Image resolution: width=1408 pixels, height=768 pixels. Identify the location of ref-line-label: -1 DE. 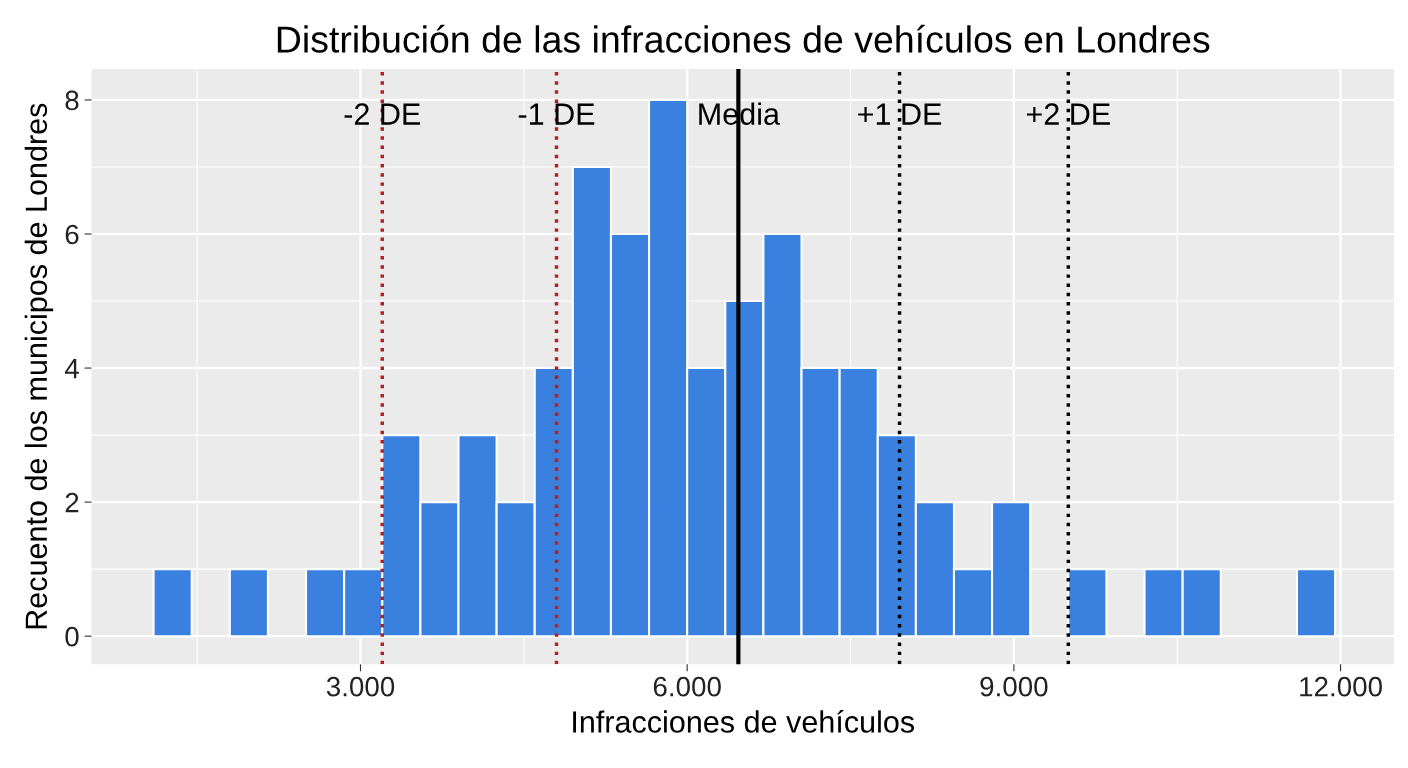
(556, 114).